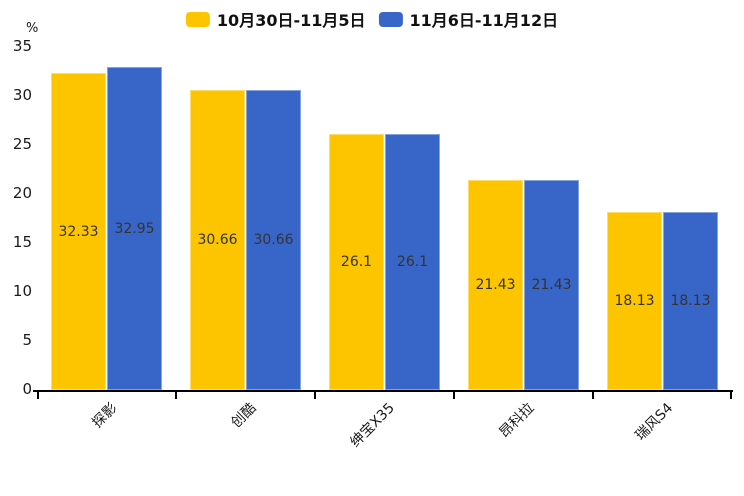  What do you see at coordinates (22, 144) in the screenshot?
I see `y-axis-tick-label: 25` at bounding box center [22, 144].